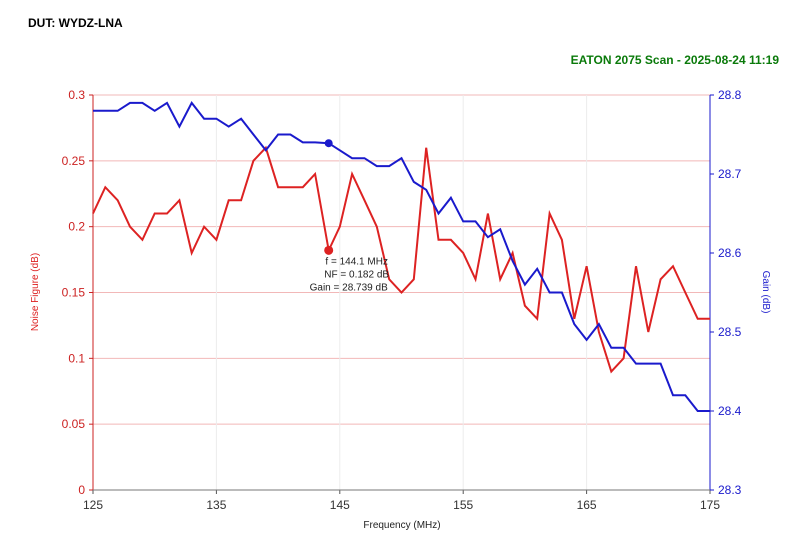  Describe the element at coordinates (35, 292) in the screenshot. I see `y-axis-left-label: Noise Figure (dB)` at that location.